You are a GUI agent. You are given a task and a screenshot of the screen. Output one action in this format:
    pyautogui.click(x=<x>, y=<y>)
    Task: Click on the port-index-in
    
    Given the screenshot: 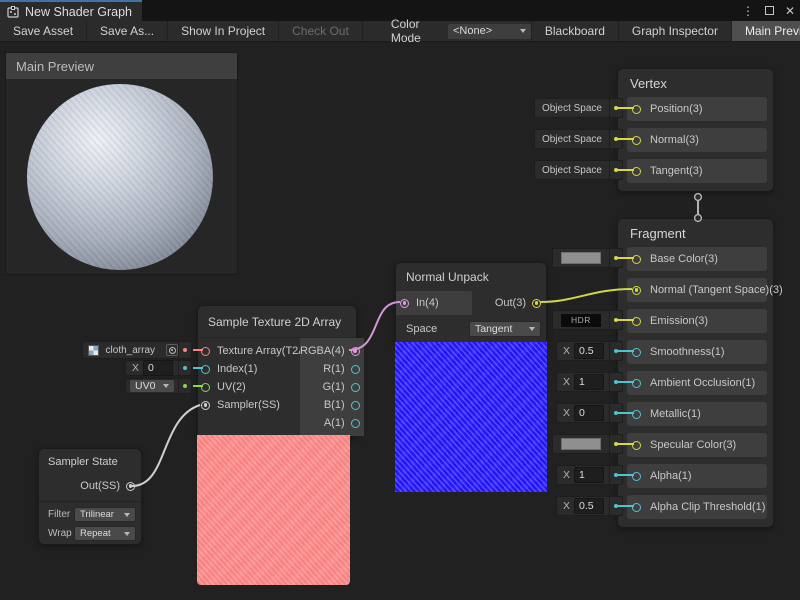 What is the action you would take?
    pyautogui.click(x=205, y=369)
    